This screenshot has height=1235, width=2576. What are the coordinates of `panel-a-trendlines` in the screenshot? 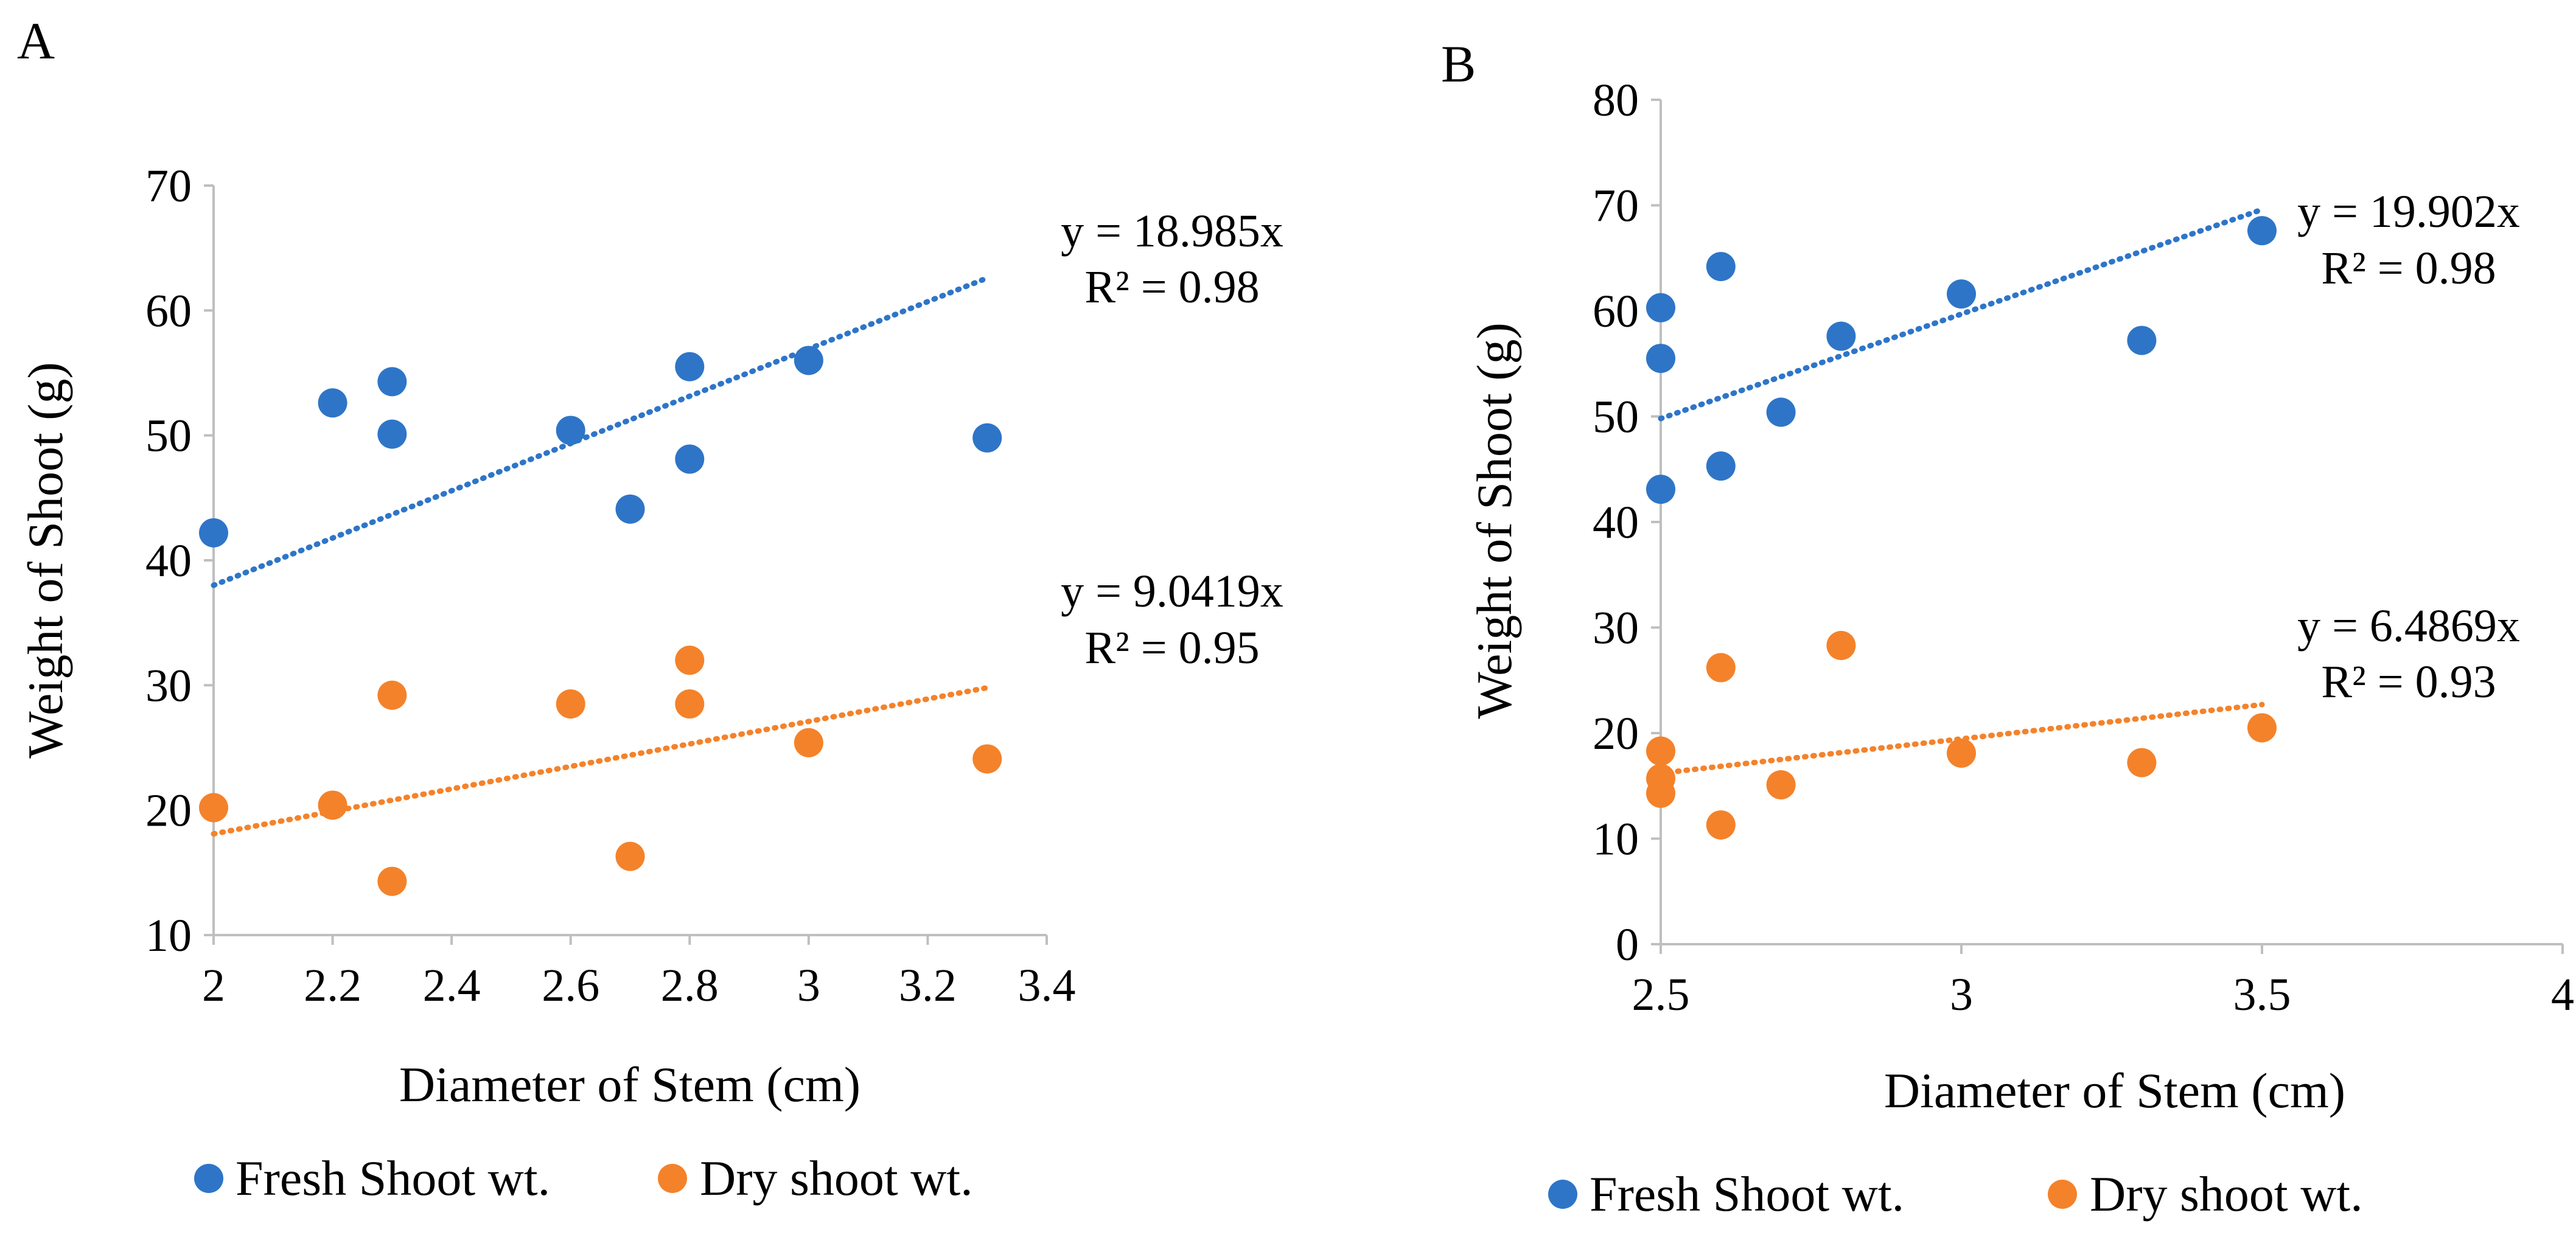 It's located at (600, 556).